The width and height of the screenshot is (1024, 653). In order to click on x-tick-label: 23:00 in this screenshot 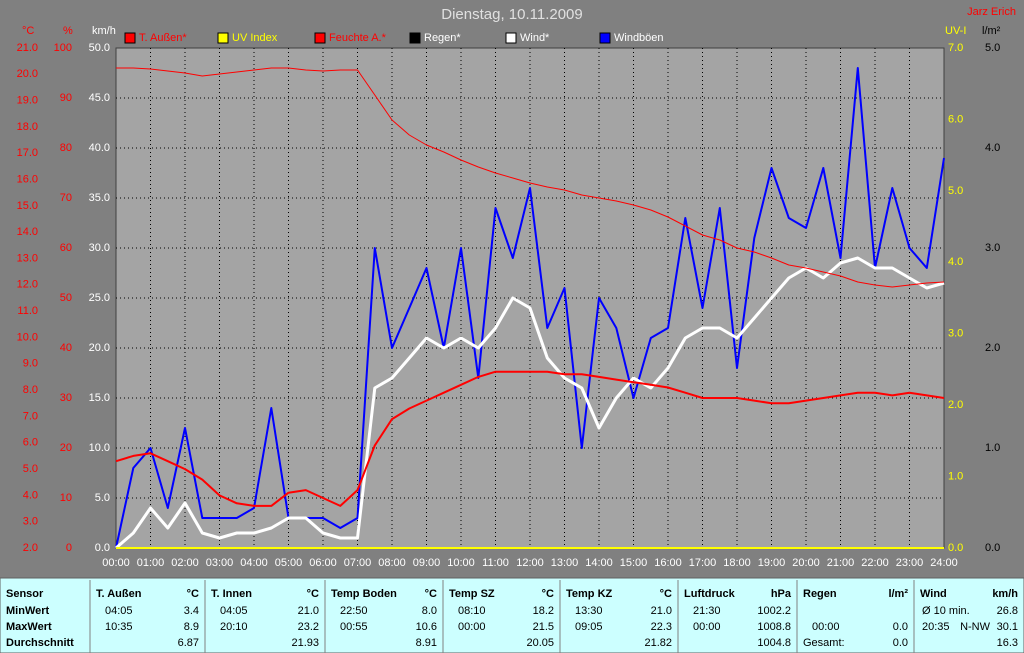, I will do `click(910, 563)`.